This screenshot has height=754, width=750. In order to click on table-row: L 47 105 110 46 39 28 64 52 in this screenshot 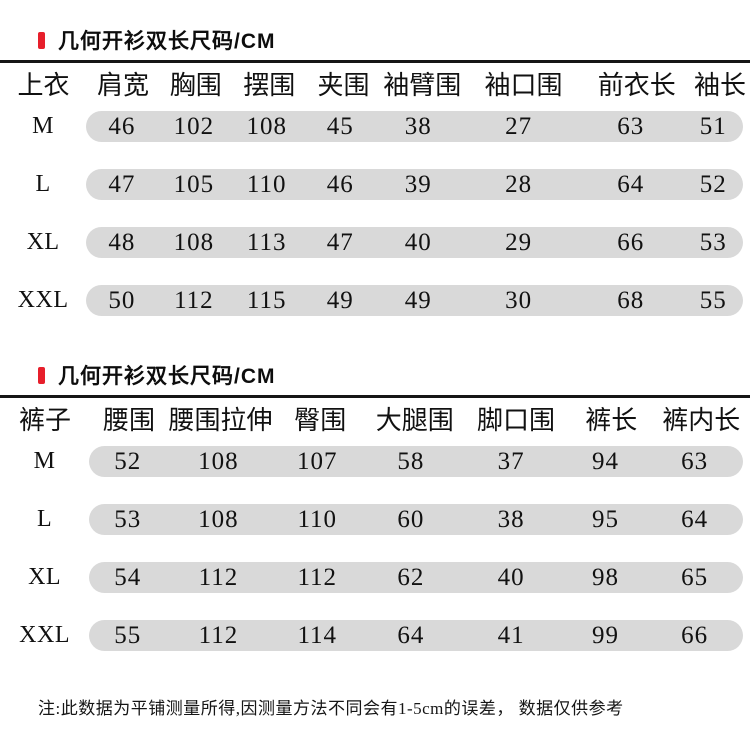, I will do `click(371, 184)`.